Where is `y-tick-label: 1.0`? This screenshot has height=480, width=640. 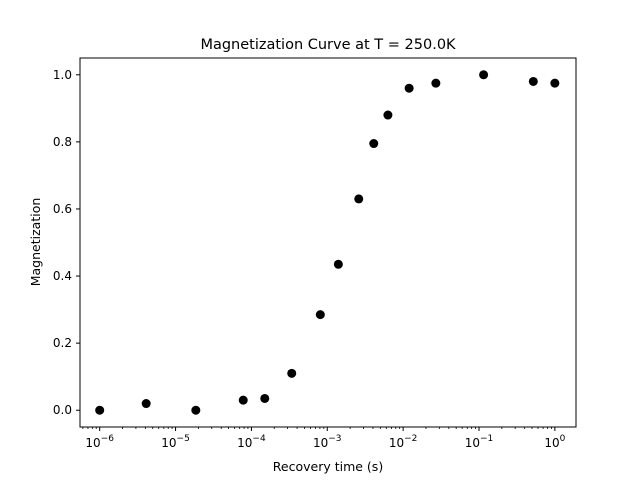 y-tick-label: 1.0 is located at coordinates (62, 75).